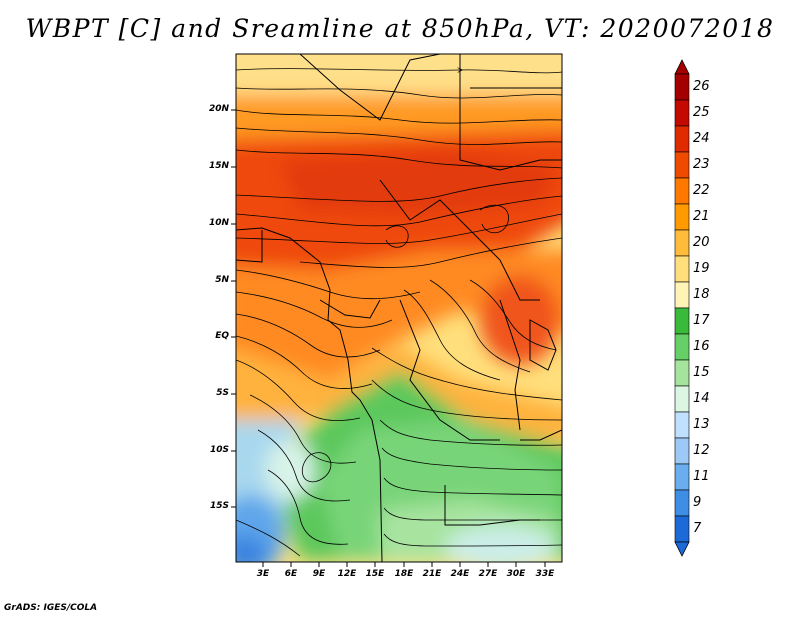 This screenshot has height=618, width=800. I want to click on colorbar-label: 16, so click(701, 346).